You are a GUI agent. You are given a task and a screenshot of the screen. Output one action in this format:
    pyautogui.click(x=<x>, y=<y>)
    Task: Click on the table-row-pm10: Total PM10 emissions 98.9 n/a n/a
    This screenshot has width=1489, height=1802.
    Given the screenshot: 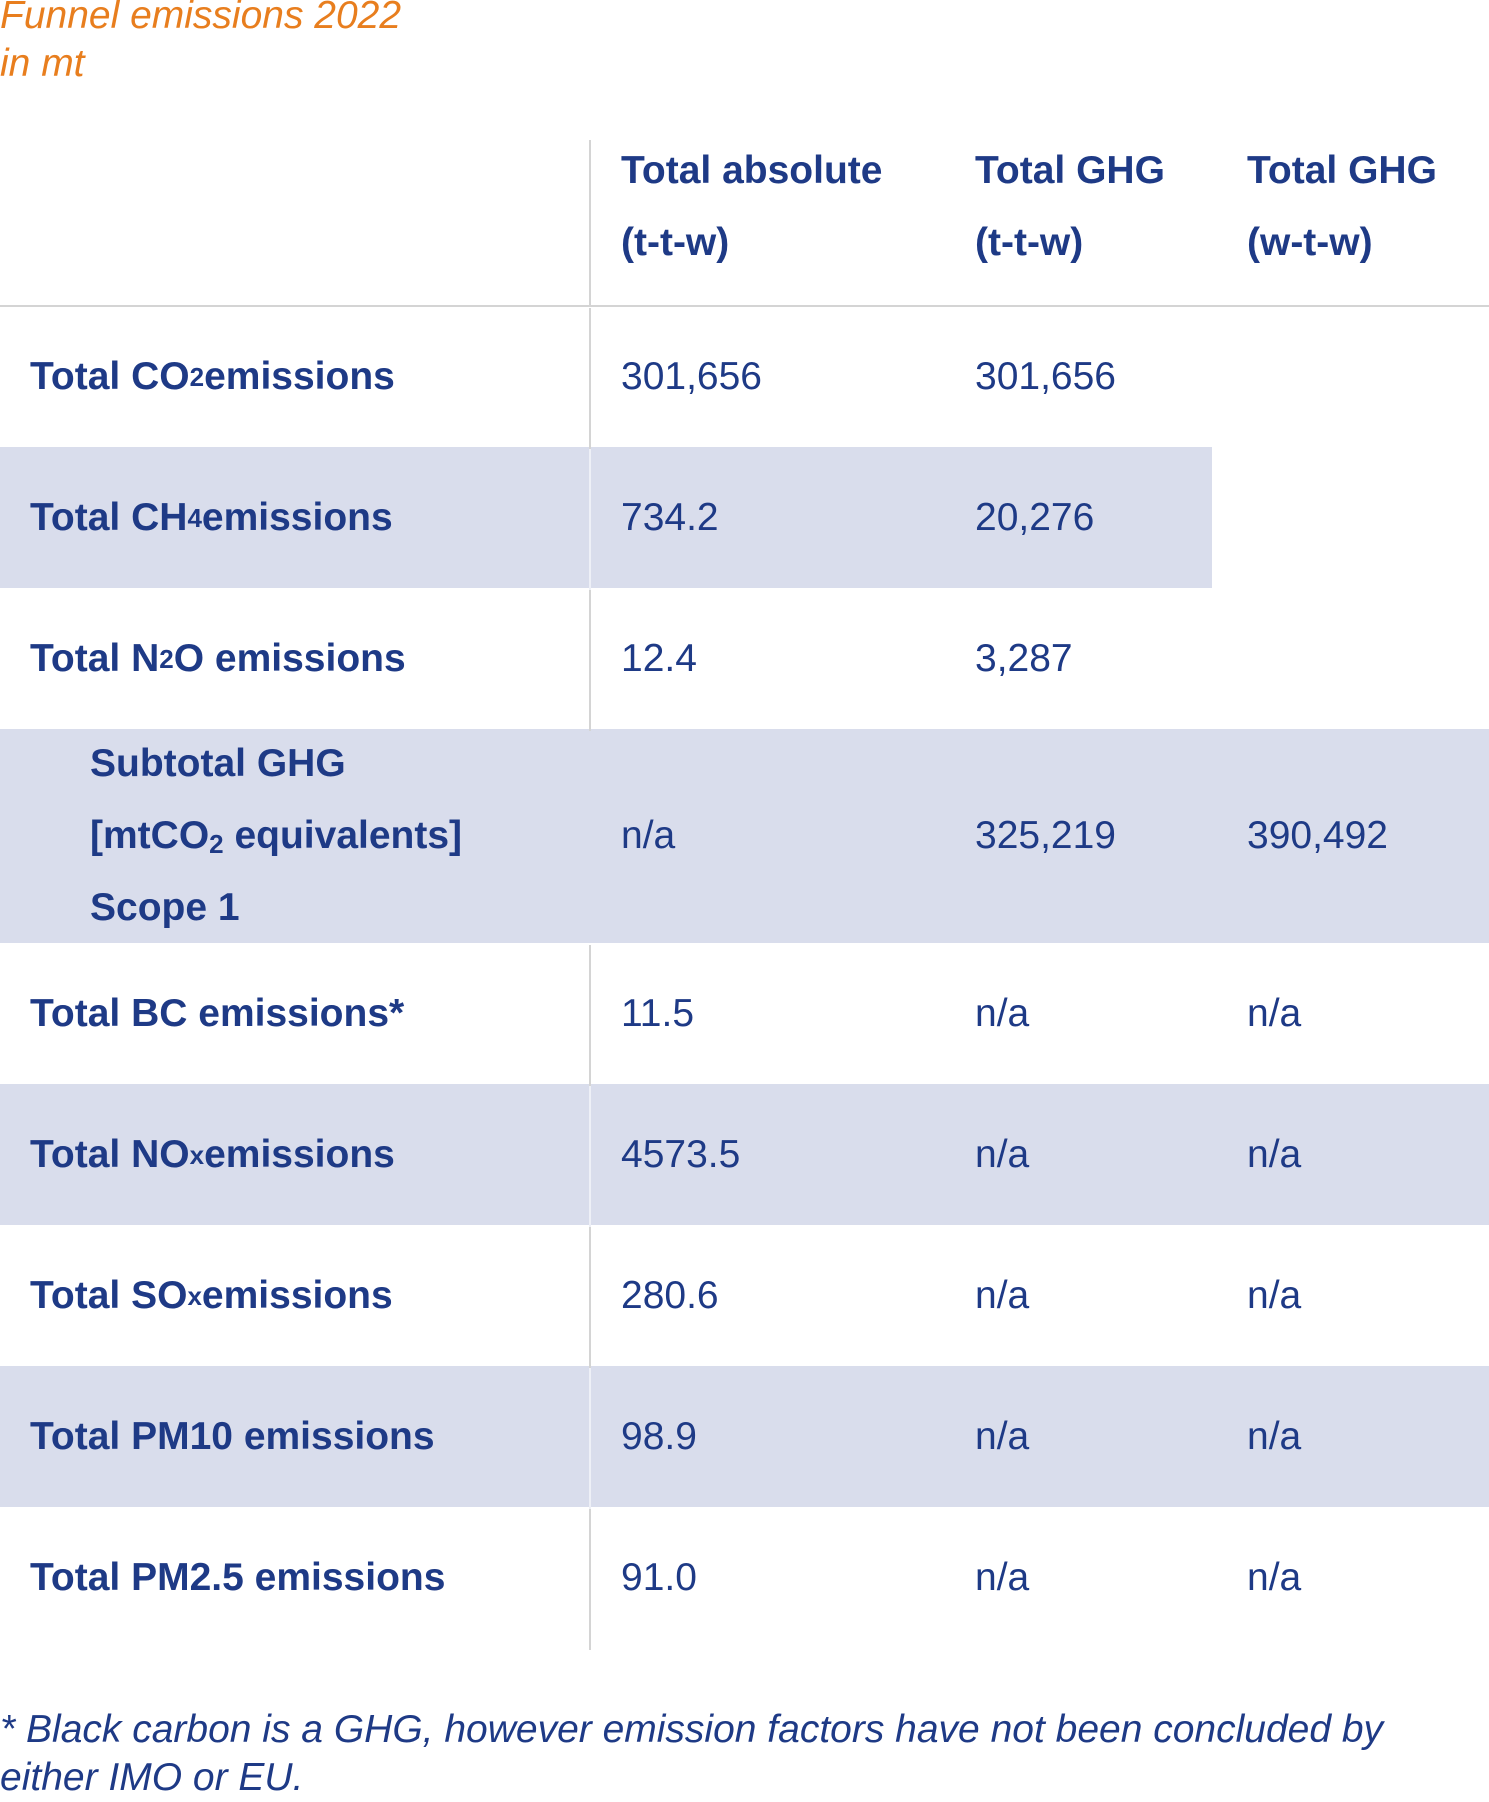 What is the action you would take?
    pyautogui.click(x=744, y=1436)
    